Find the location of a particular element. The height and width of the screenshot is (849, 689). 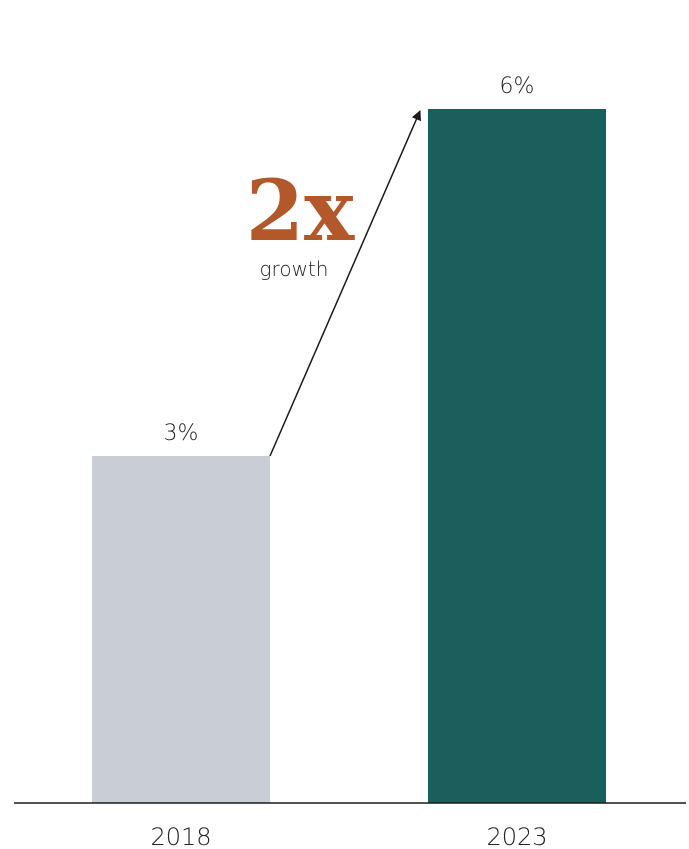

x-tick-label-2018: 2018 is located at coordinates (180, 836).